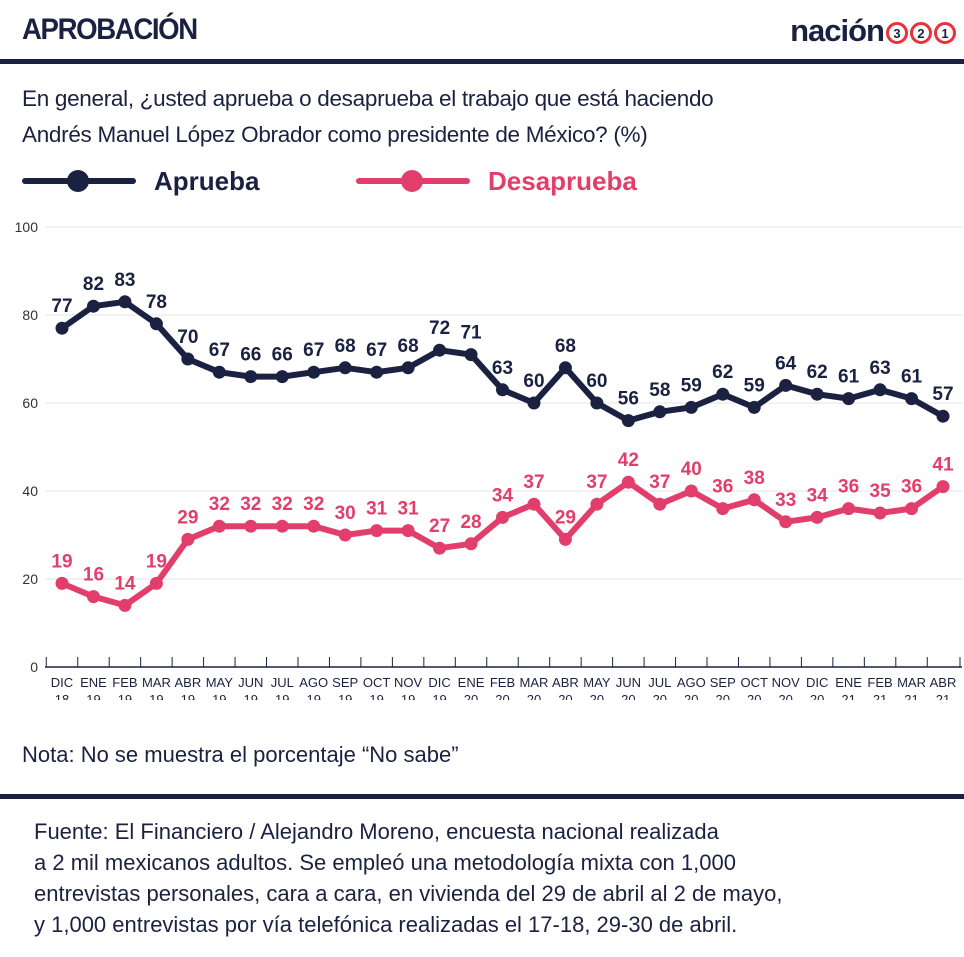 The image size is (964, 957). Describe the element at coordinates (345, 682) in the screenshot. I see `x-tick-label-month: SEP` at that location.